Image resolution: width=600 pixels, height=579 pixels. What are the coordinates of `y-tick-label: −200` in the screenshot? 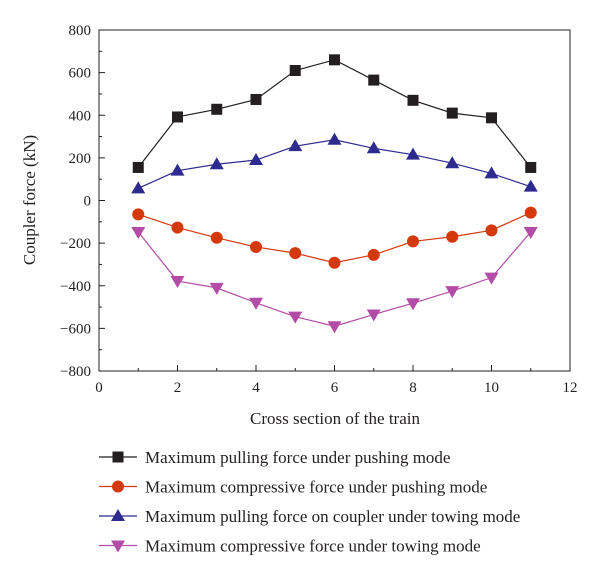 It's located at (75, 244).